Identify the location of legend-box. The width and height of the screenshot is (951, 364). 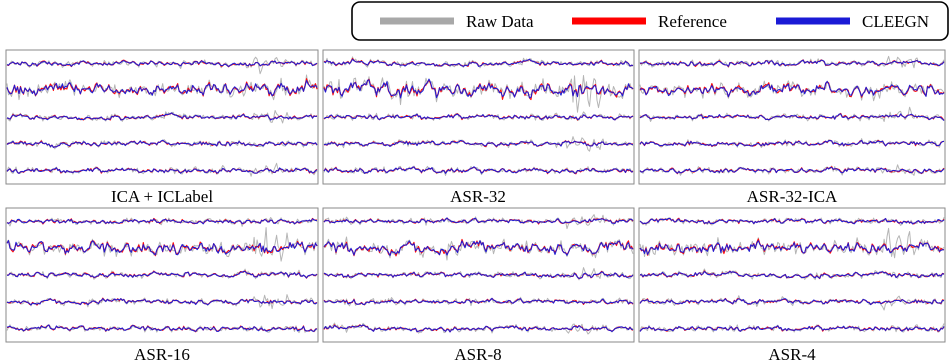
(650, 21).